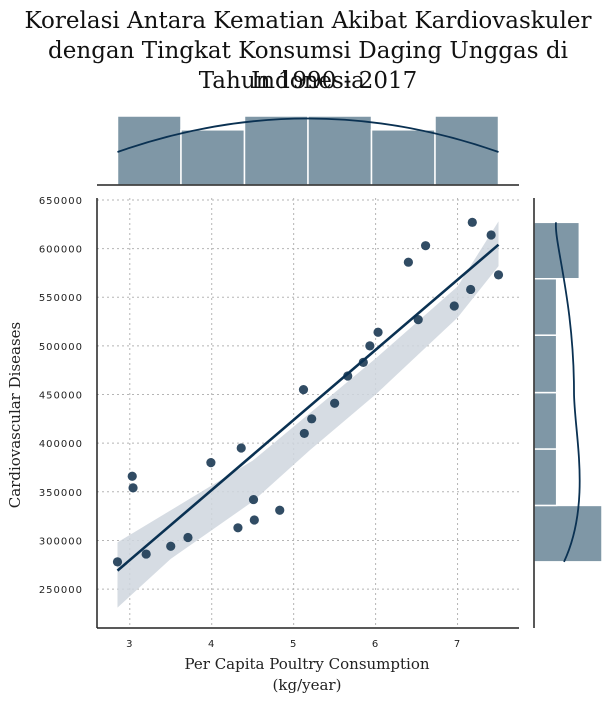  Describe the element at coordinates (293, 644) in the screenshot. I see `x-tick-label: 5` at that location.